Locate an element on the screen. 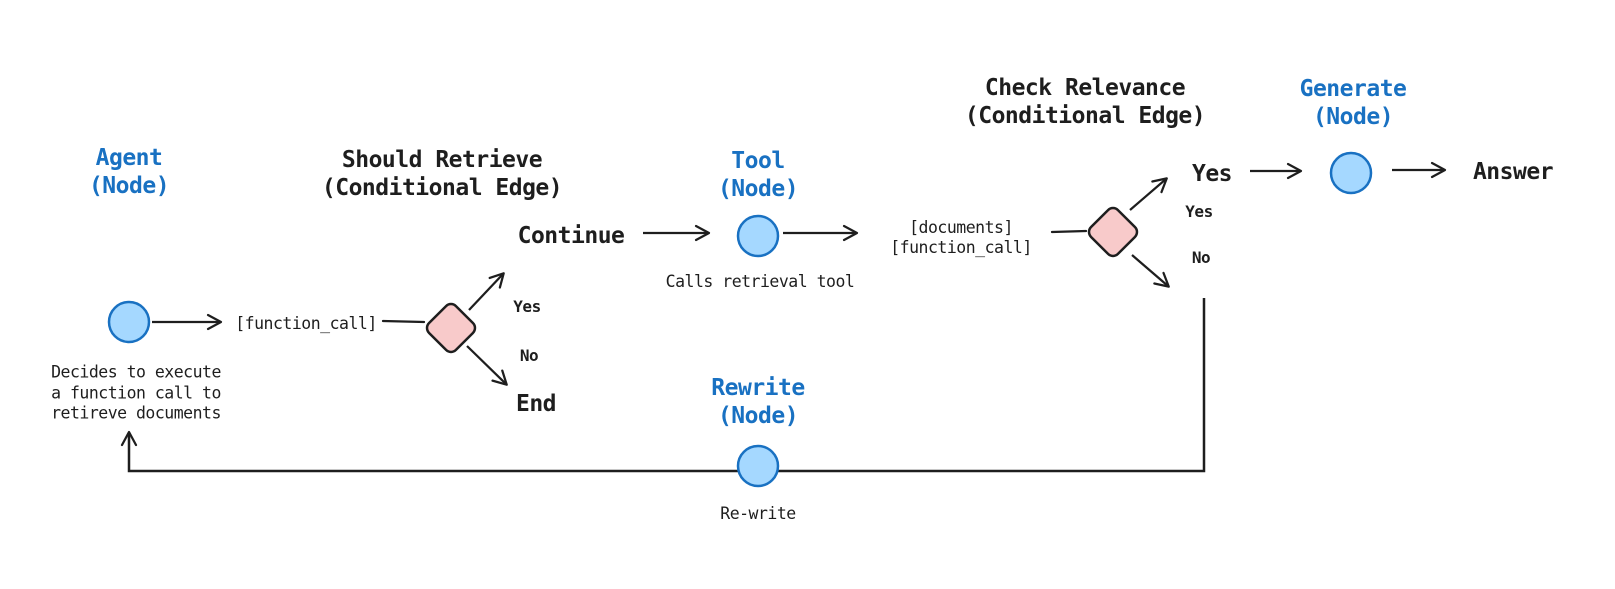 This screenshot has width=1615, height=589. function-call-state-text: [function_call] is located at coordinates (306, 323).